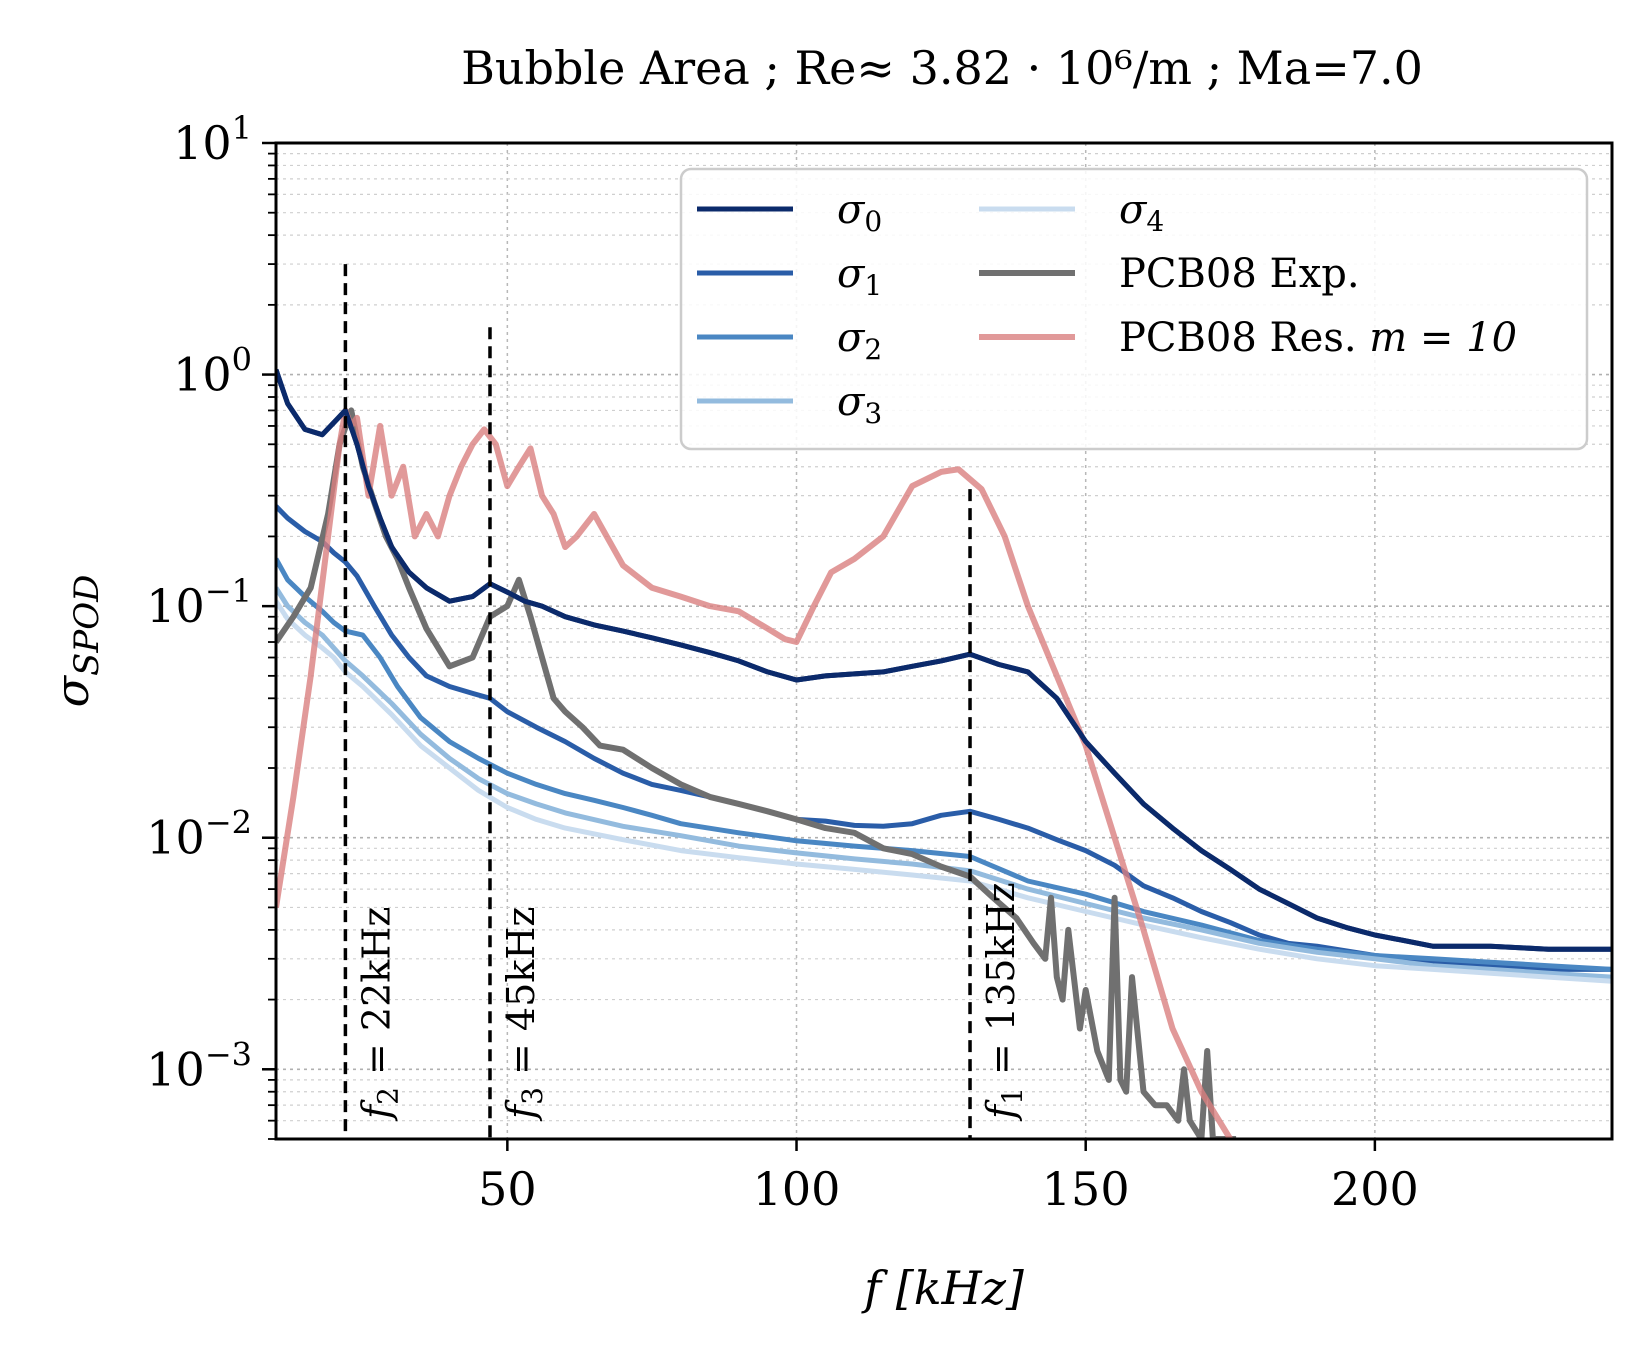 The height and width of the screenshot is (1360, 1650). What do you see at coordinates (532, 1096) in the screenshot?
I see `vline-label-subscript: 3` at bounding box center [532, 1096].